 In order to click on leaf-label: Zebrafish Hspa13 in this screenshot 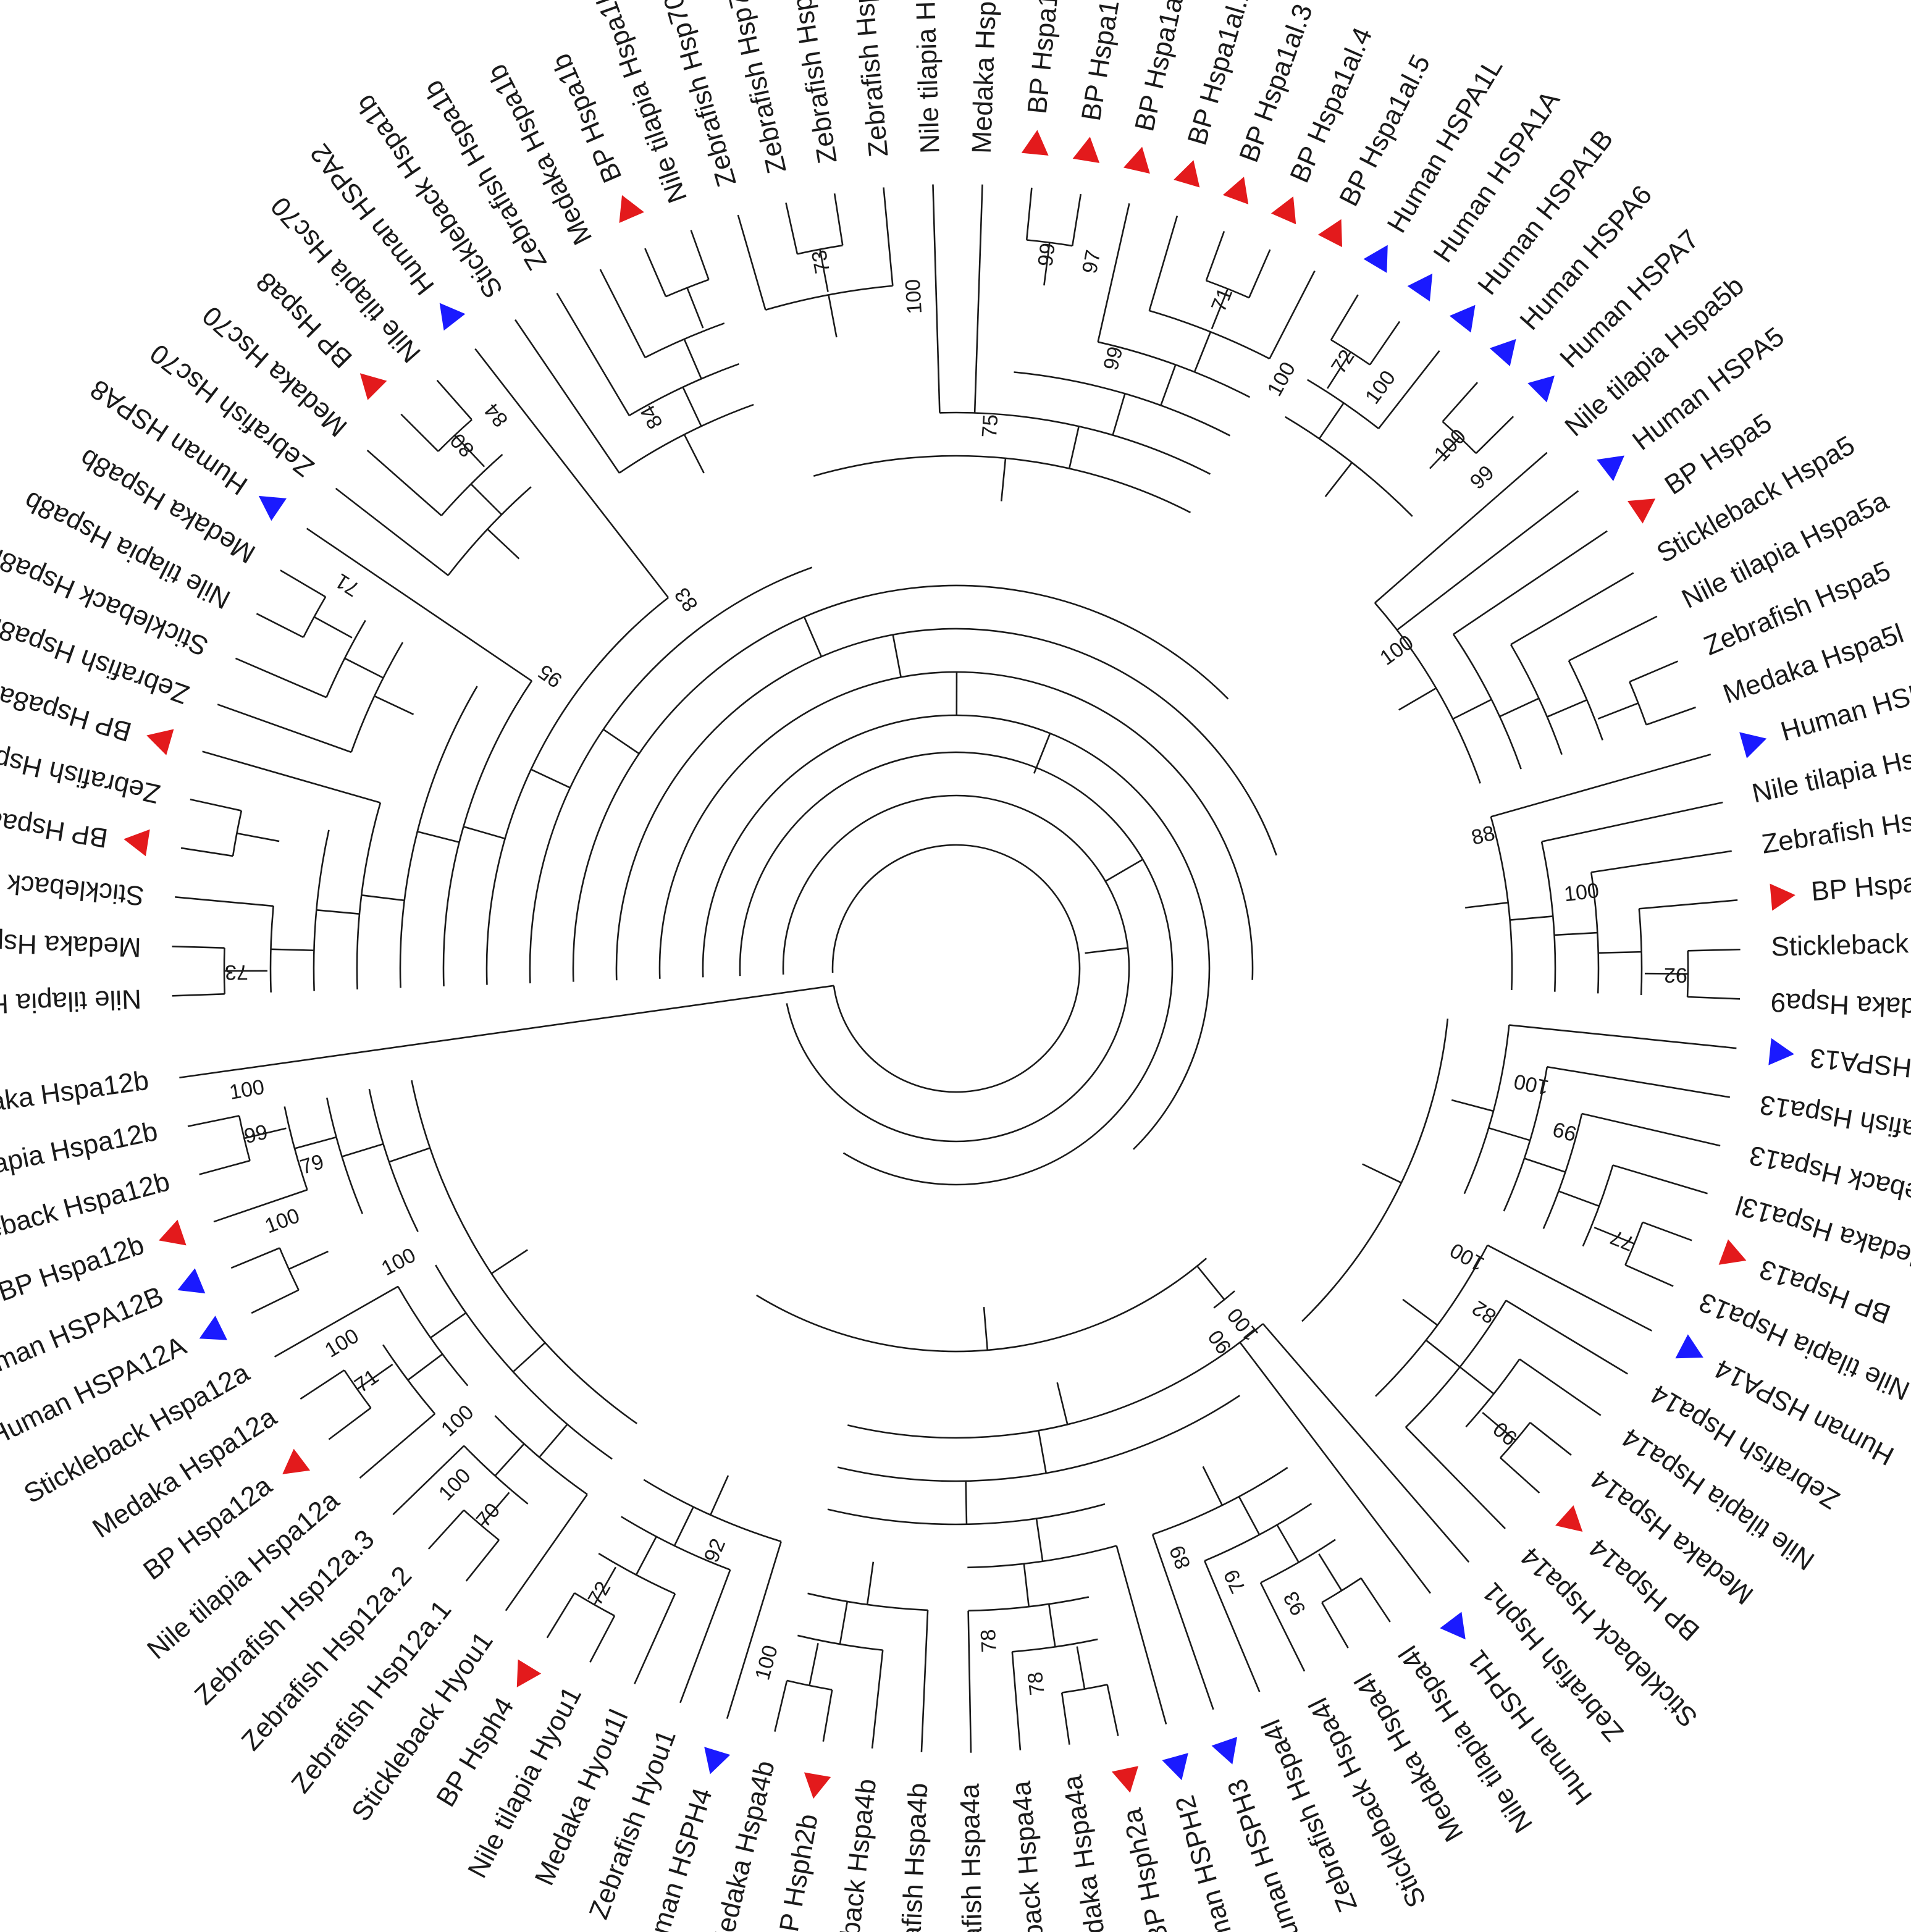, I will do `click(1835, 1121)`.